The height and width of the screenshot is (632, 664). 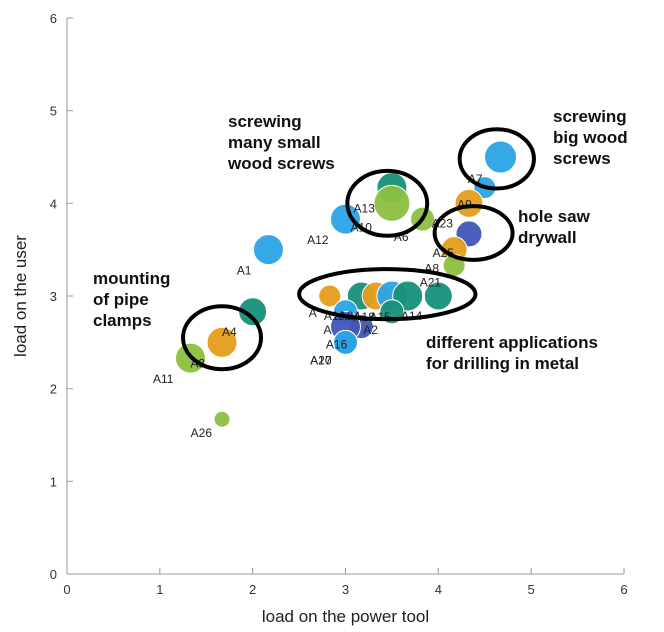 I want to click on x-tick-label: 4, so click(x=438, y=589).